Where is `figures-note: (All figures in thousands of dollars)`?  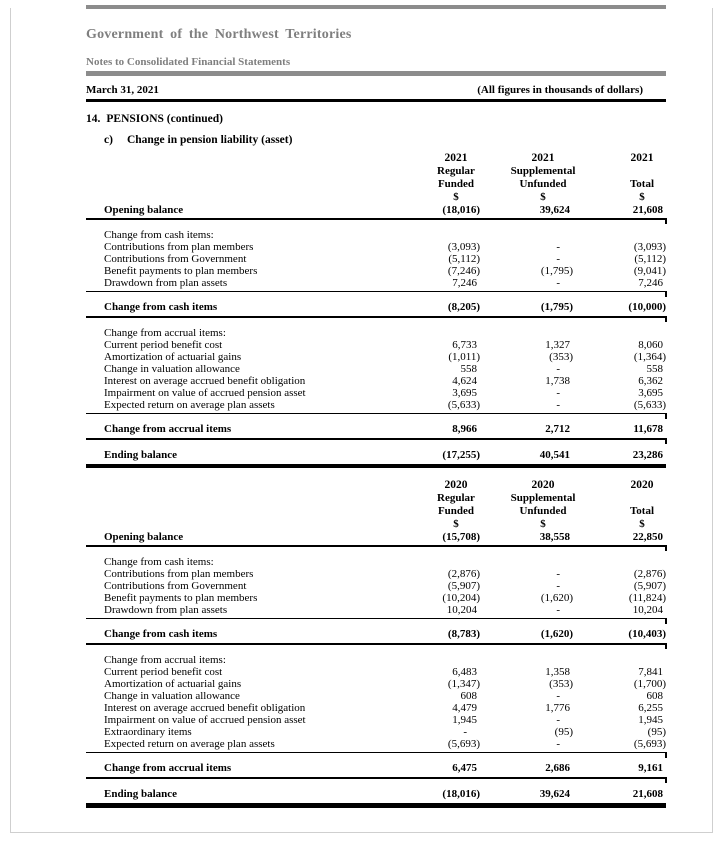
figures-note: (All figures in thousands of dollars) is located at coordinates (560, 90).